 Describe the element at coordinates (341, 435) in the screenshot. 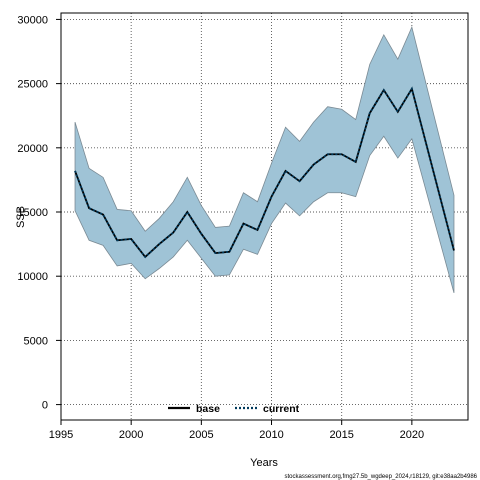

I see `x-tick-label: 2015` at that location.